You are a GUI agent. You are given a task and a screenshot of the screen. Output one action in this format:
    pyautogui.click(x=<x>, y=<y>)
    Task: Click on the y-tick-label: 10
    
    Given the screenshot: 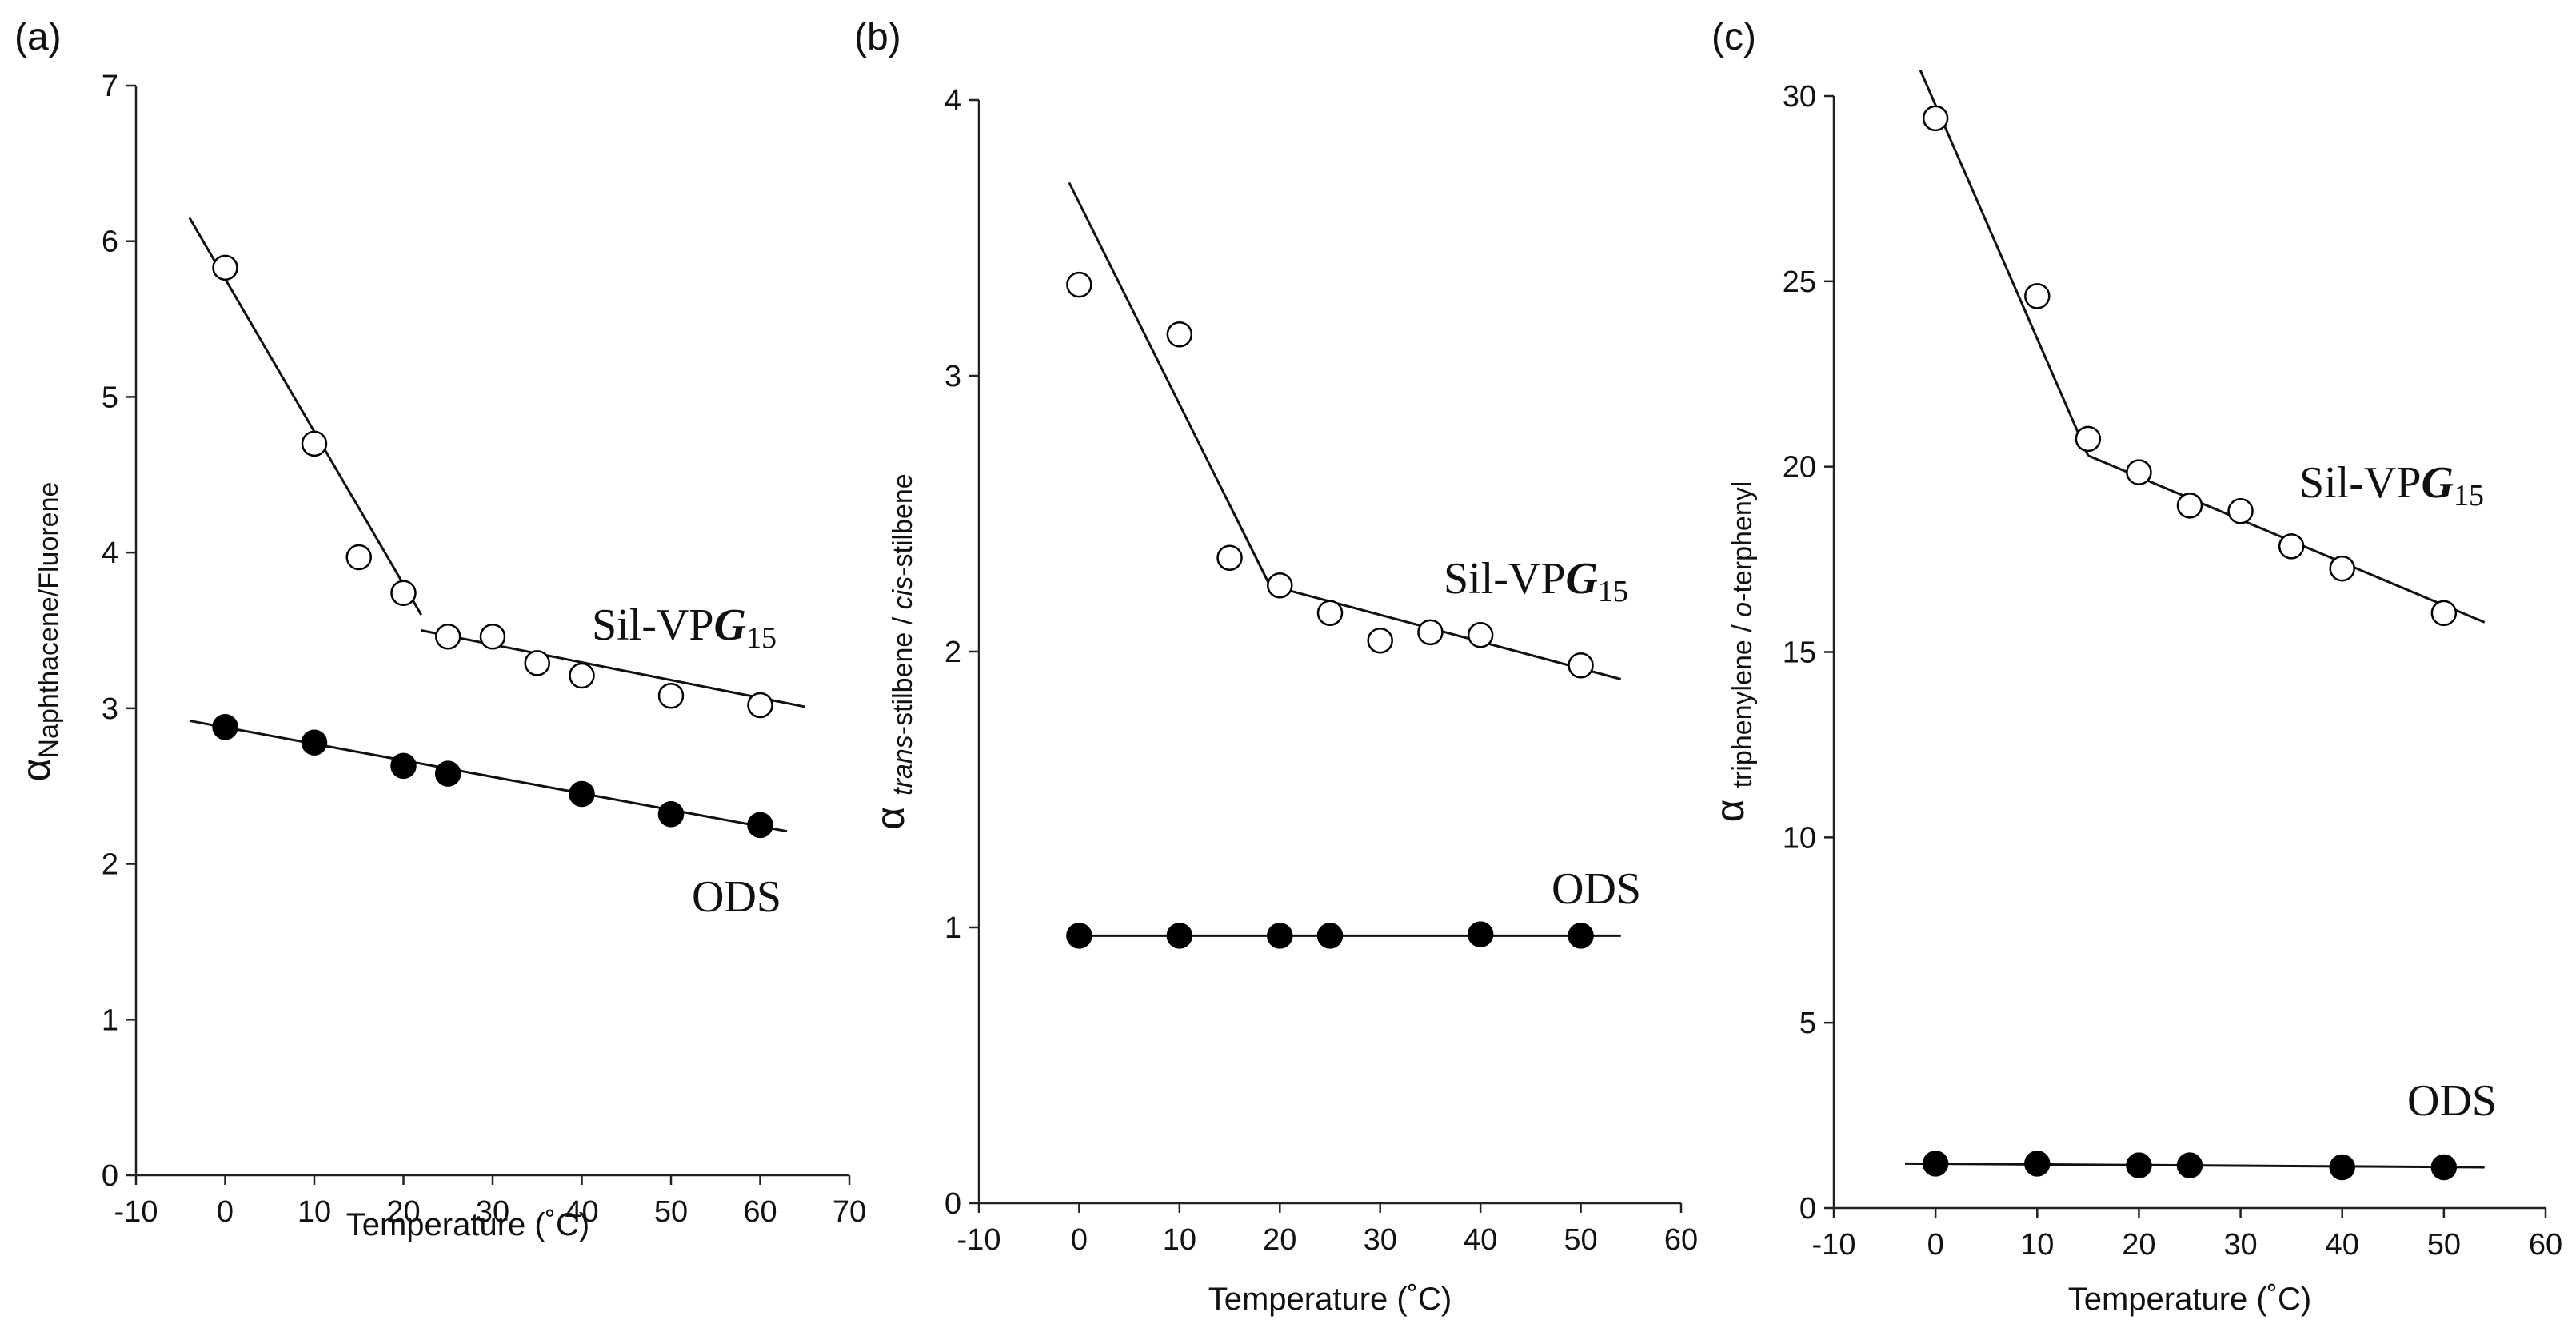 What is the action you would take?
    pyautogui.click(x=1799, y=838)
    